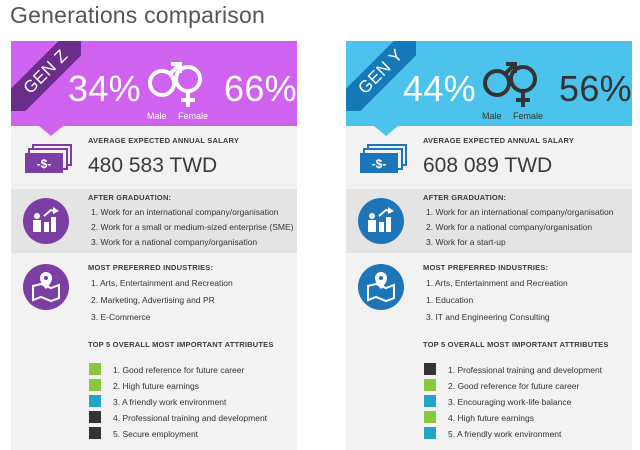 The image size is (640, 450). What do you see at coordinates (157, 116) in the screenshot?
I see `gen-z-male-label: Male` at bounding box center [157, 116].